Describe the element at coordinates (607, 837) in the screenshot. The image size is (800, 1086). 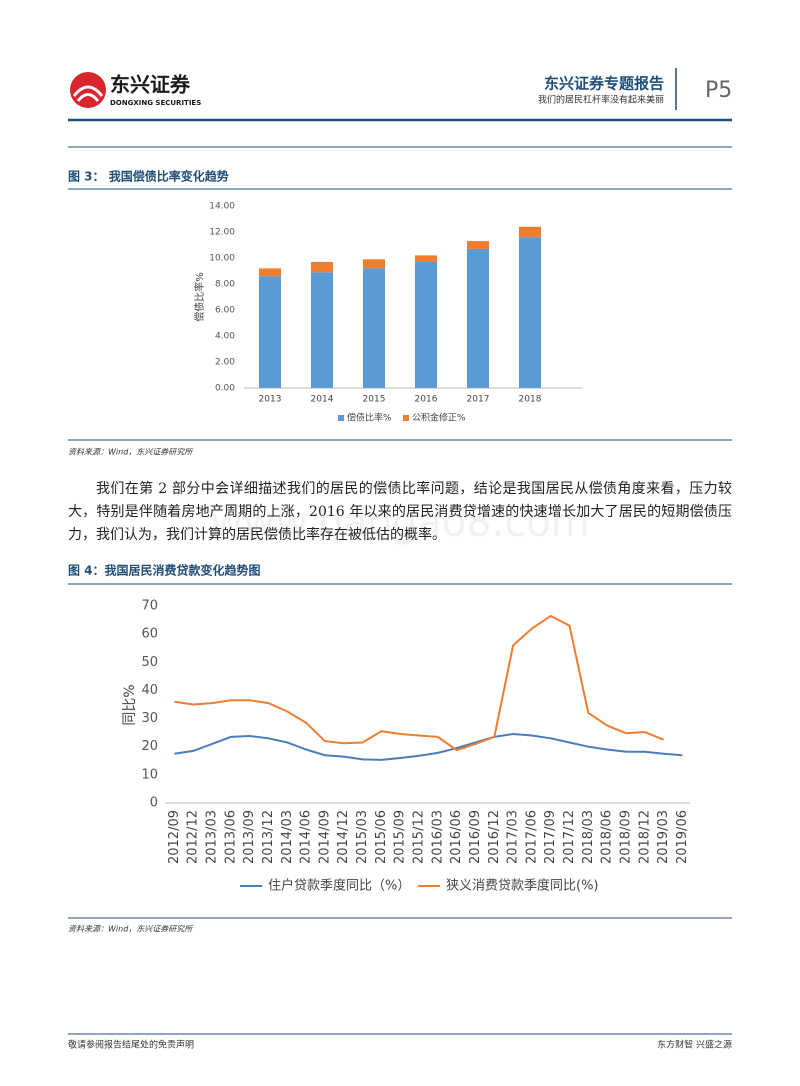
I see `x-tick-label: 2018/06` at that location.